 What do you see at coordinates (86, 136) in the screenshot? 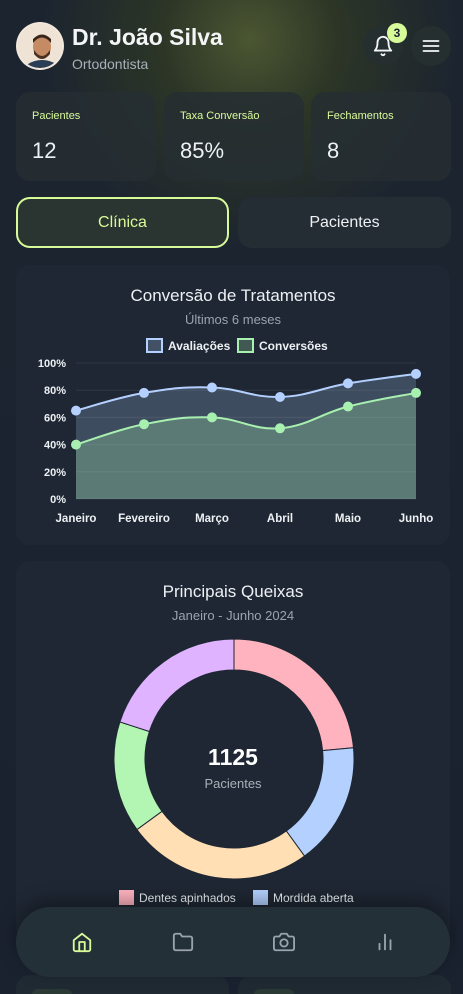
I see `stat-card-pacientes: Pacientes 12` at bounding box center [86, 136].